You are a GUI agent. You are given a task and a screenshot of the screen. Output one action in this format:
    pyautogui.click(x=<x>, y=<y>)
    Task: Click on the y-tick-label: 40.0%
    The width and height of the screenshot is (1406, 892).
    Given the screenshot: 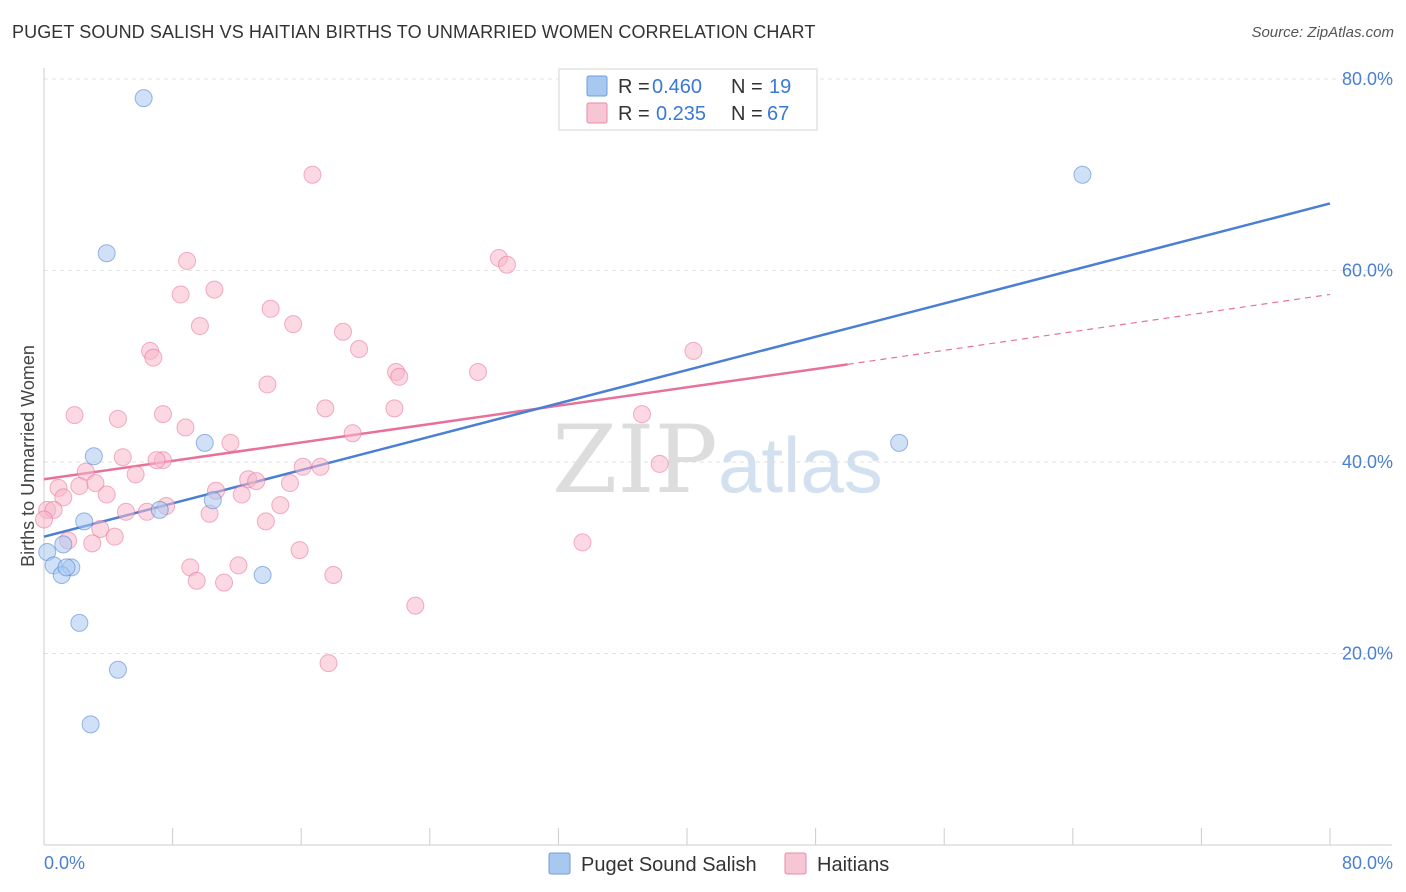 What is the action you would take?
    pyautogui.click(x=1367, y=462)
    